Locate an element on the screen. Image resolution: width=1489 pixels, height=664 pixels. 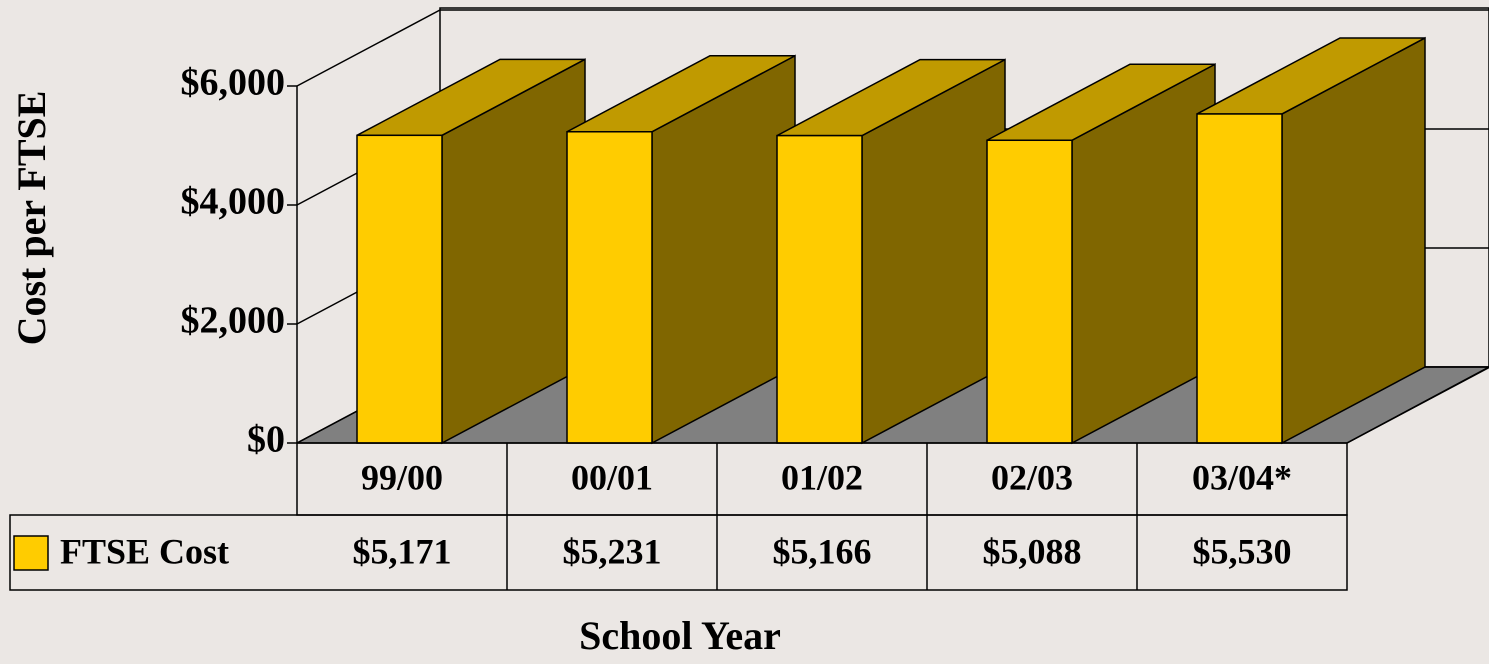
x-axis-title: School Year is located at coordinates (680, 635).